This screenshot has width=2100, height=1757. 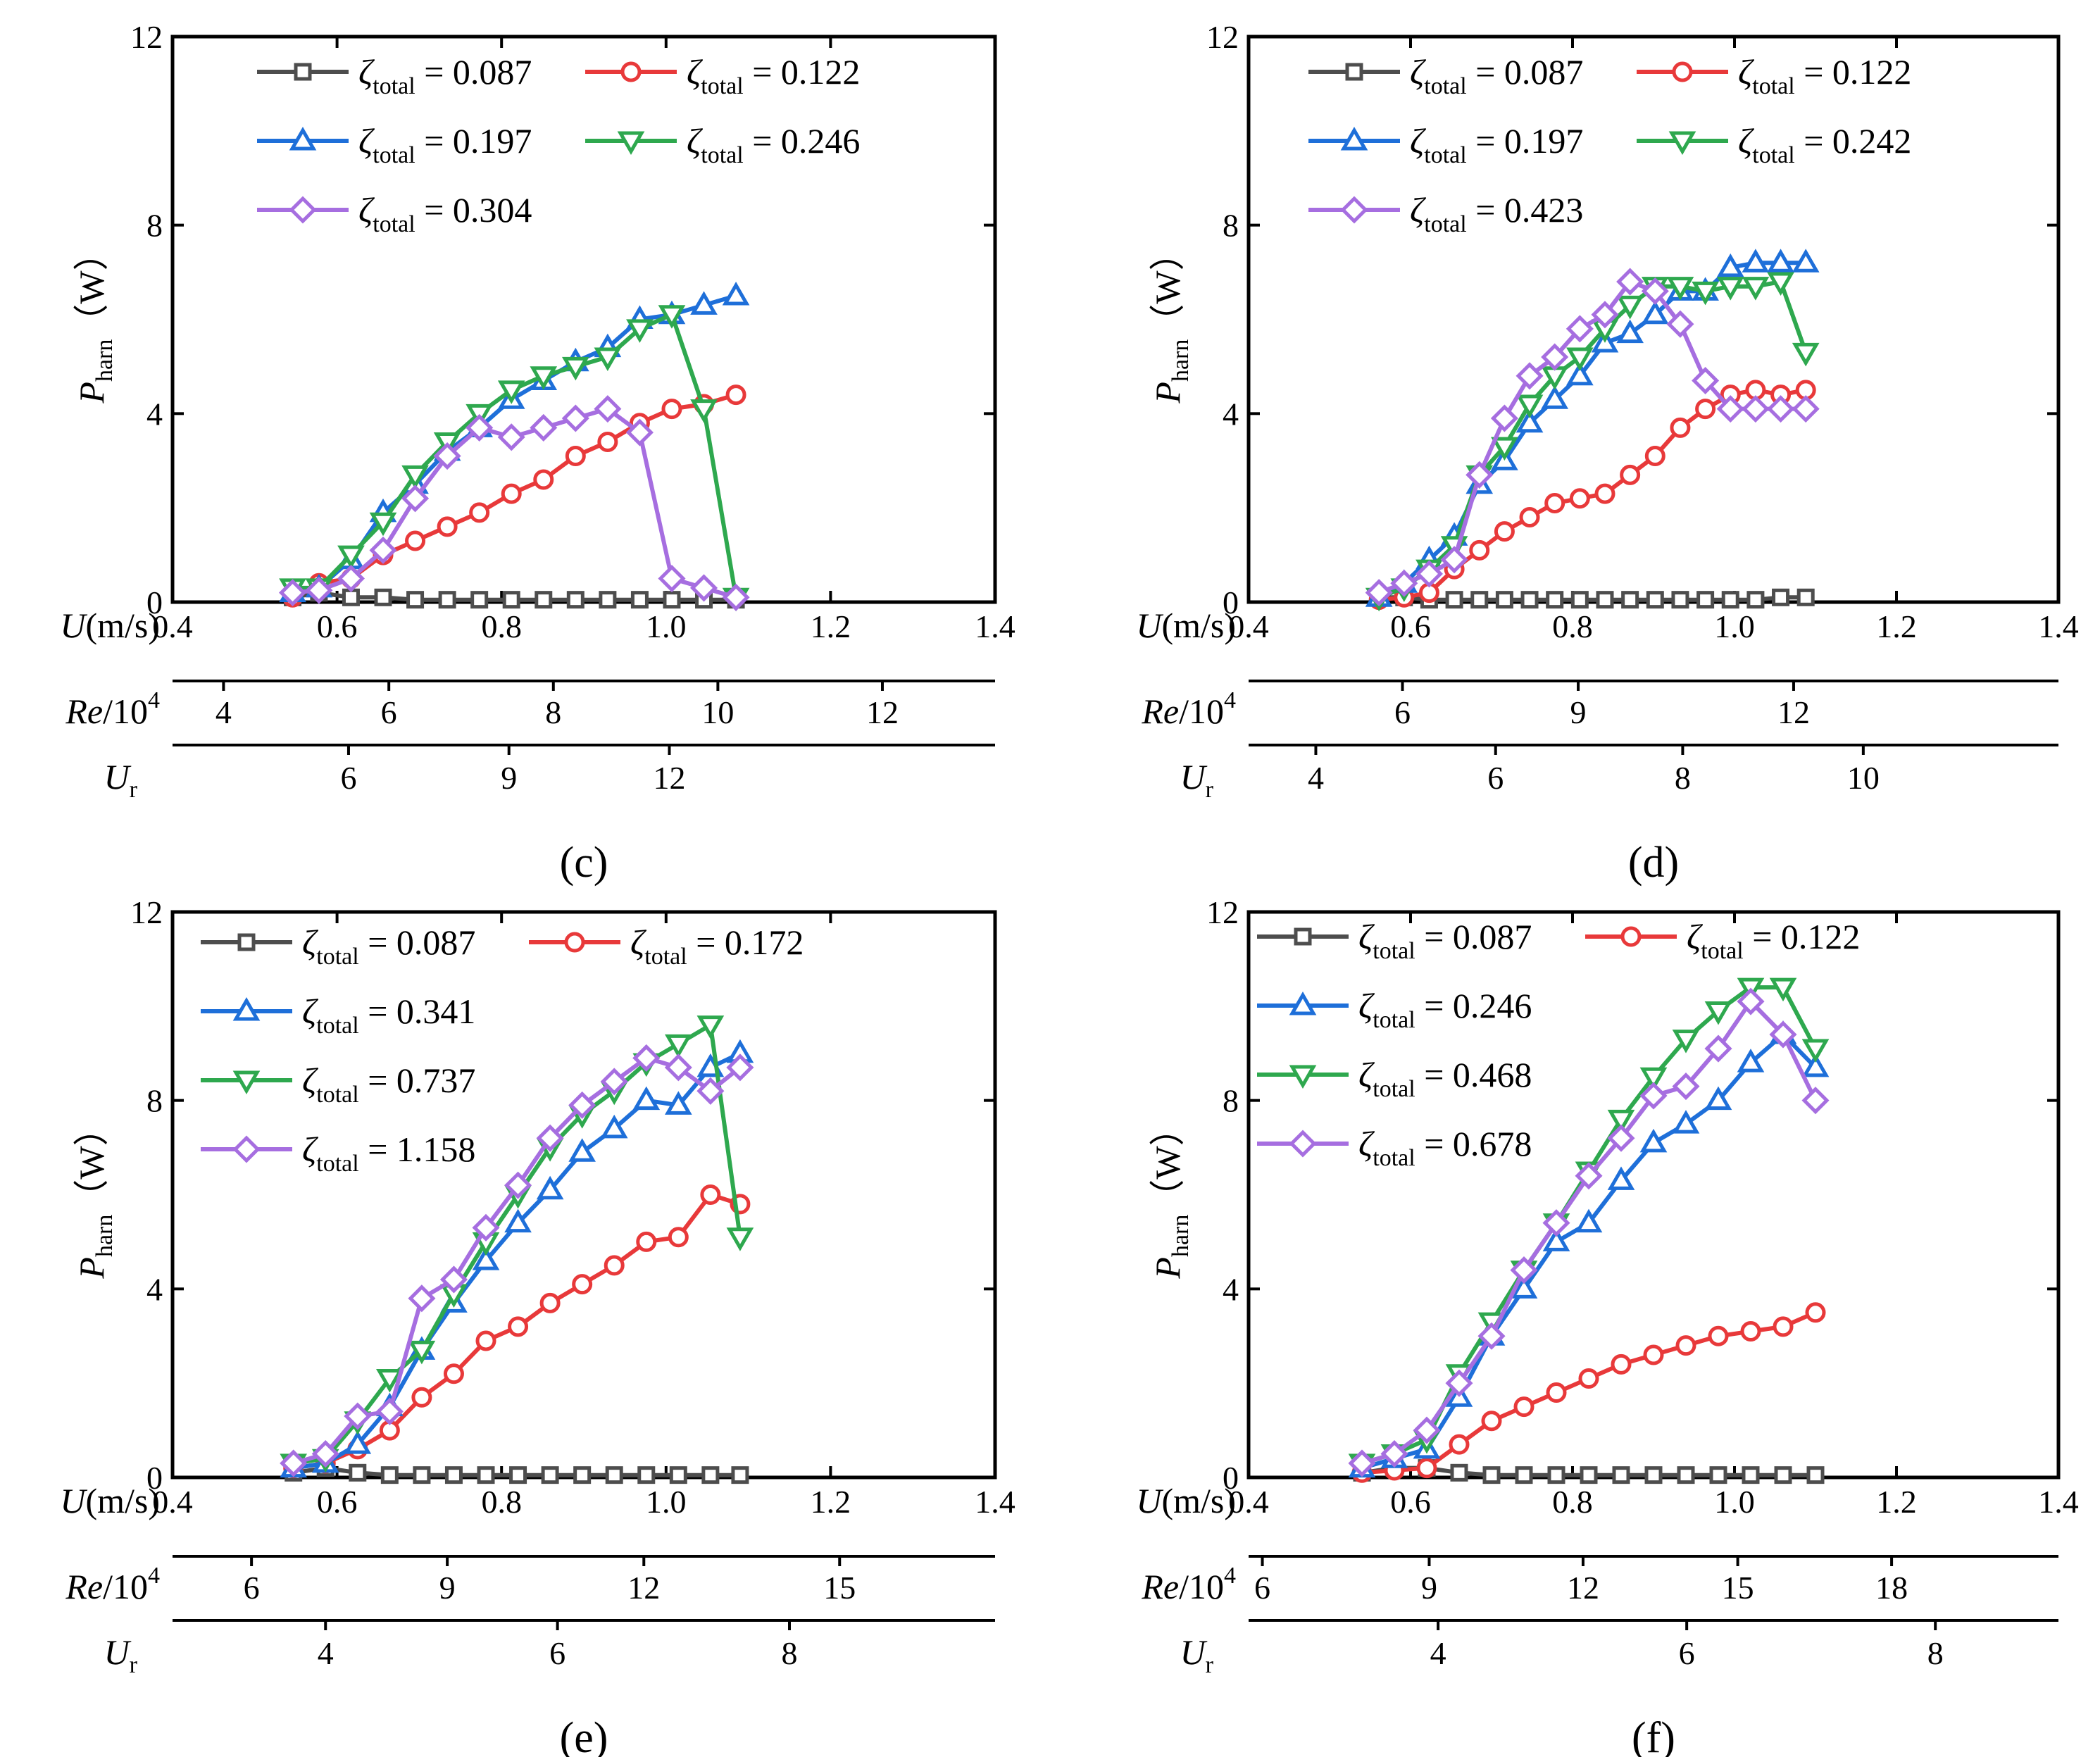 I want to click on ur-tick-label: 8, so click(x=1683, y=778).